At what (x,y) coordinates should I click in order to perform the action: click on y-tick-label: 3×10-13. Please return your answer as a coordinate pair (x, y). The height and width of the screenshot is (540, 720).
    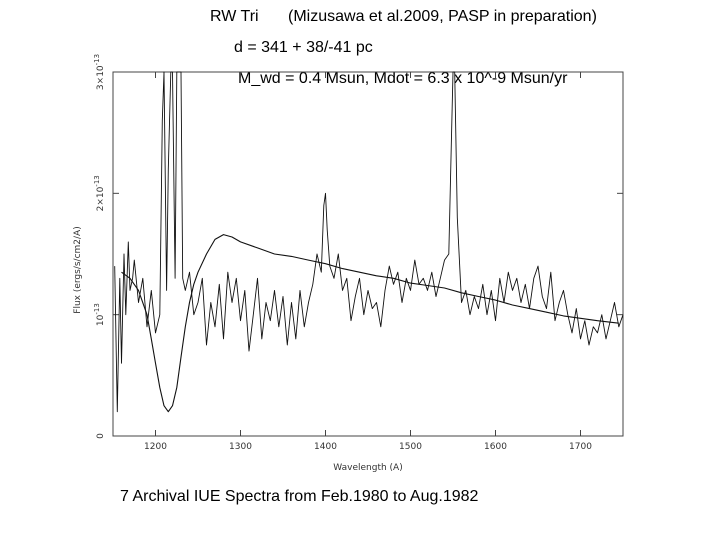
    Looking at the image, I should click on (99, 72).